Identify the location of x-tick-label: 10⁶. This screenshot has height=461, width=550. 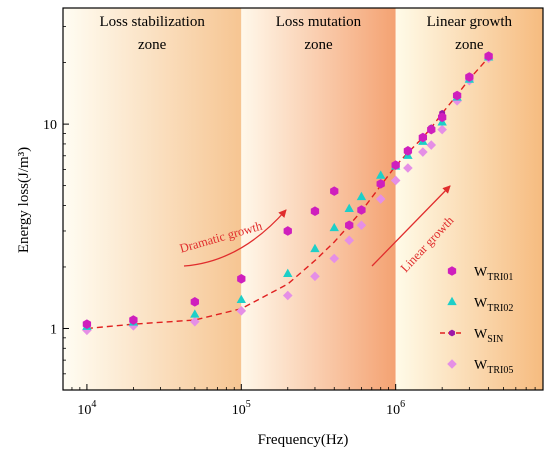
(395, 408).